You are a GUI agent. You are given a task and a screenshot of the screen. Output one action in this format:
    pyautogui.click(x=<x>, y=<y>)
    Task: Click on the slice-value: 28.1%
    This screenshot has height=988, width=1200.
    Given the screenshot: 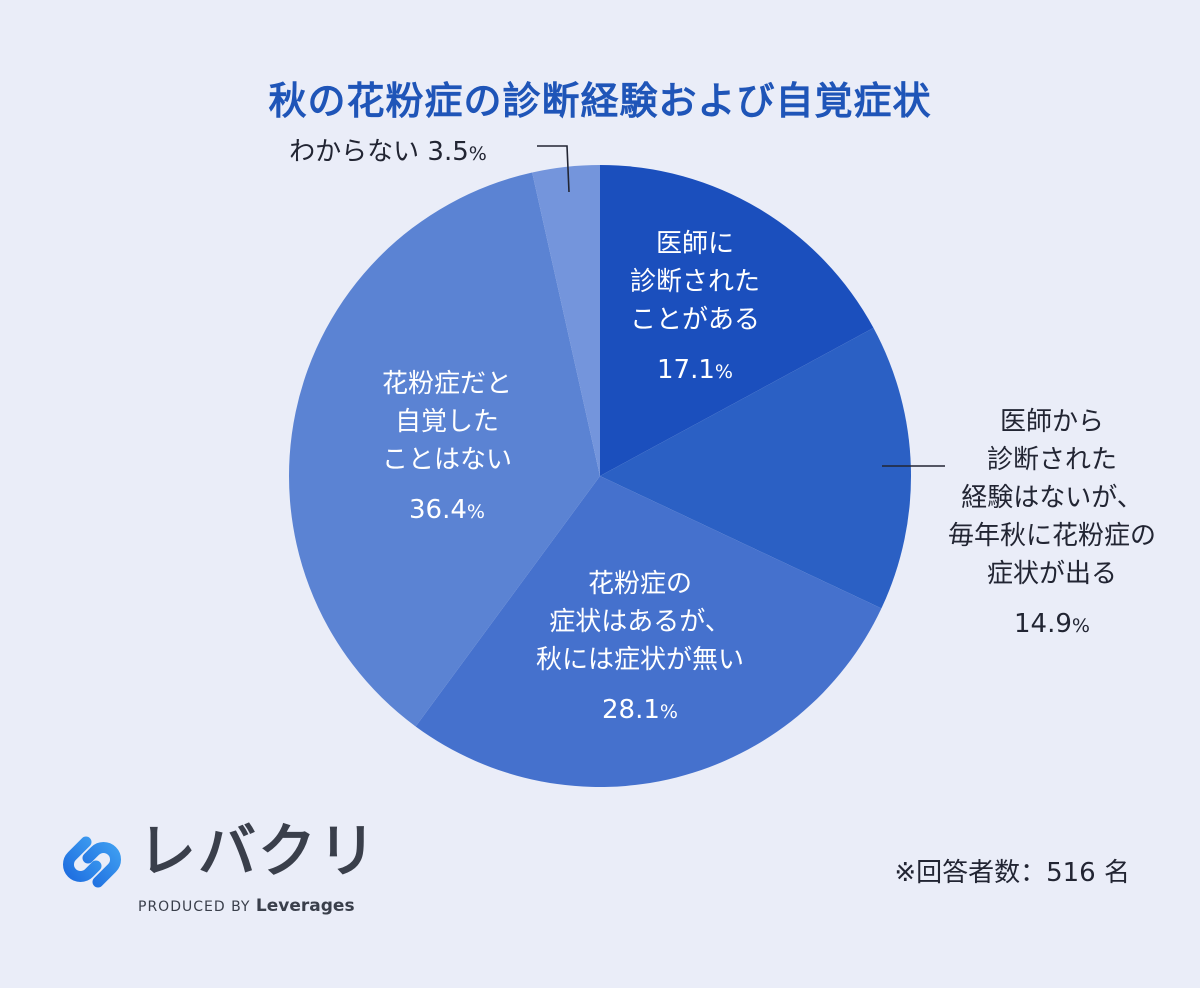 What is the action you would take?
    pyautogui.click(x=640, y=710)
    